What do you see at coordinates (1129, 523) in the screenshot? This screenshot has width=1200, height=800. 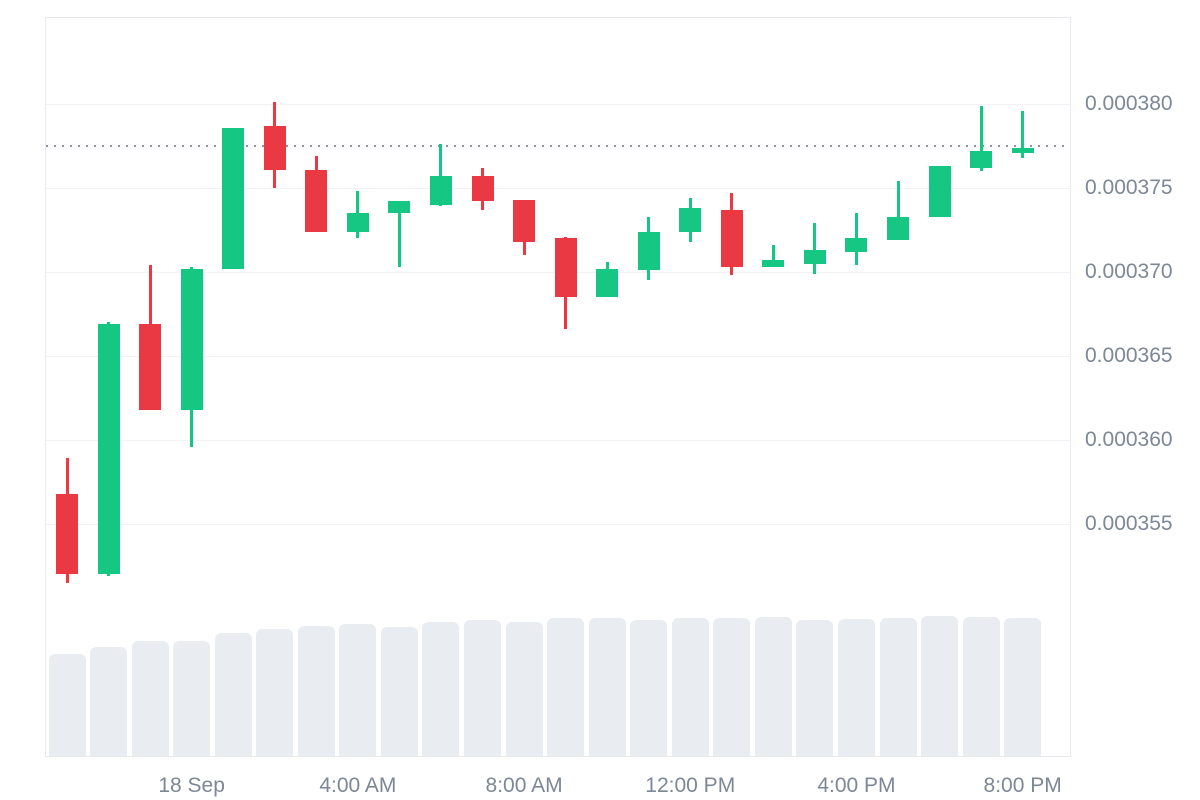 I see `y-axis-label: 0.000355` at bounding box center [1129, 523].